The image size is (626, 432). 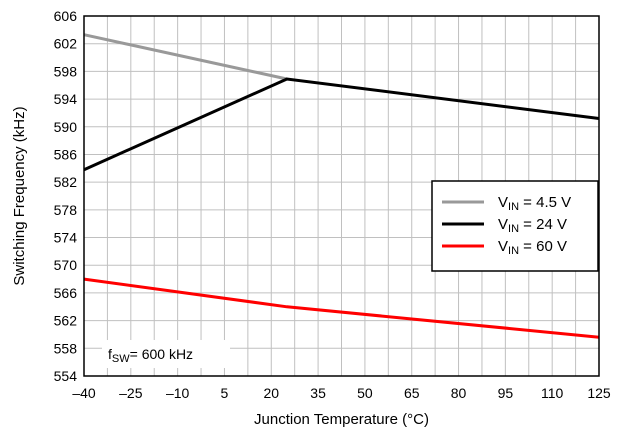 I want to click on annotation-text: fSW= 600 kHz, so click(x=150, y=355).